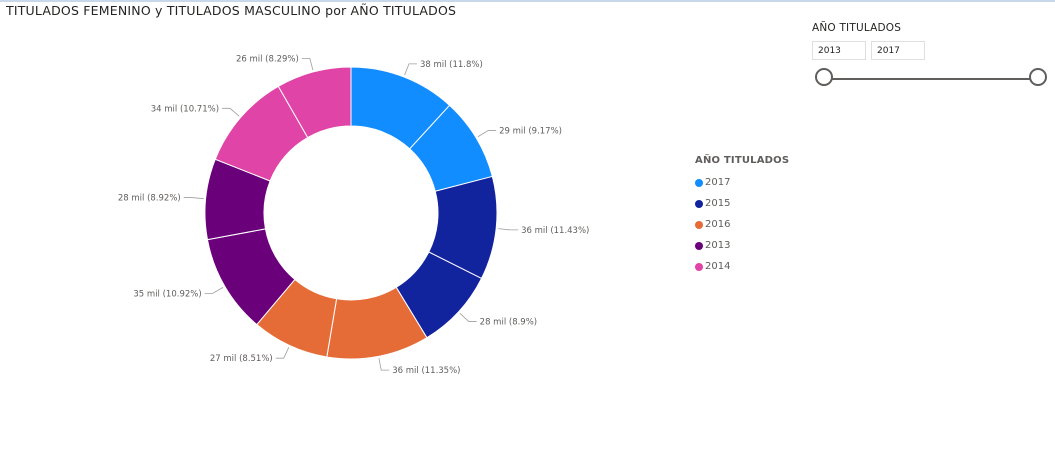 The width and height of the screenshot is (1055, 453). What do you see at coordinates (1038, 77) in the screenshot?
I see `slider-max-handle` at bounding box center [1038, 77].